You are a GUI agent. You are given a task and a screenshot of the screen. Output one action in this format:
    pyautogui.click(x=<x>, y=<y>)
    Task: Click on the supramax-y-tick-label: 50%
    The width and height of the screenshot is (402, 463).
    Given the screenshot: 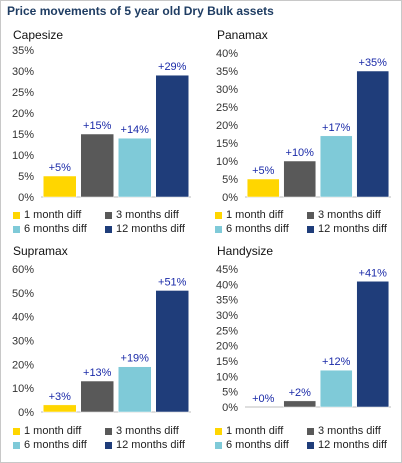 What is the action you would take?
    pyautogui.click(x=23, y=294)
    